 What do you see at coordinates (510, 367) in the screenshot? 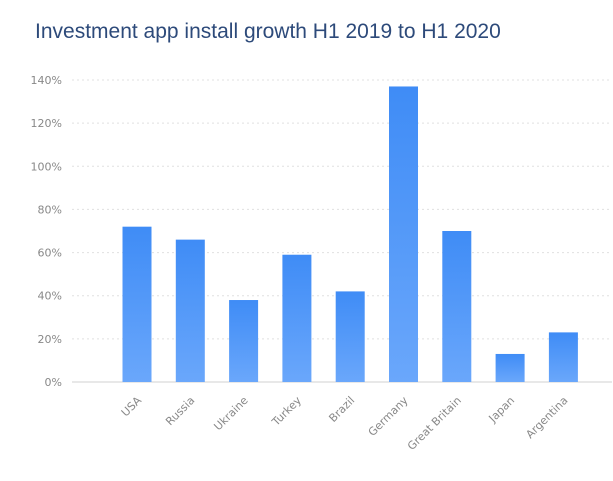
I see `bar-japan` at bounding box center [510, 367].